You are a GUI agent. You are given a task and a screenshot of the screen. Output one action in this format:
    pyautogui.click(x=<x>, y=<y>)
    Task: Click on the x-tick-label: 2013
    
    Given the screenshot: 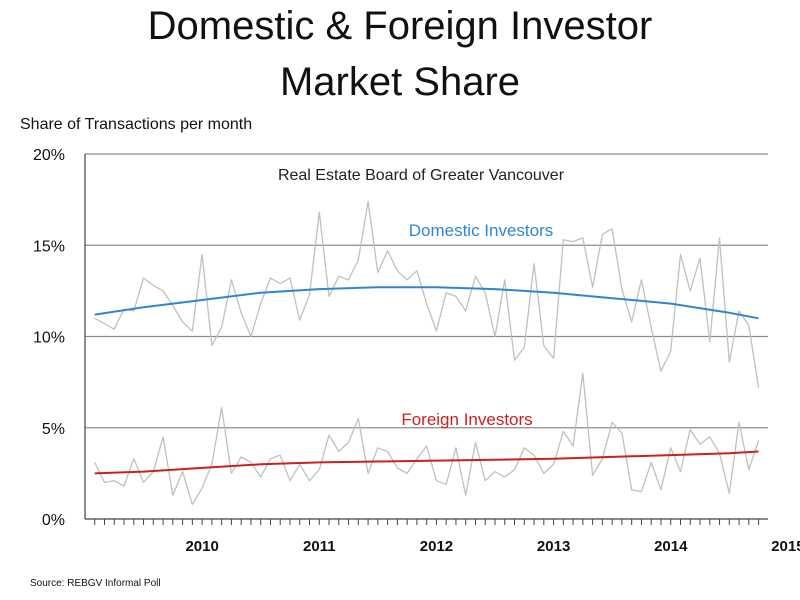 What is the action you would take?
    pyautogui.click(x=553, y=546)
    